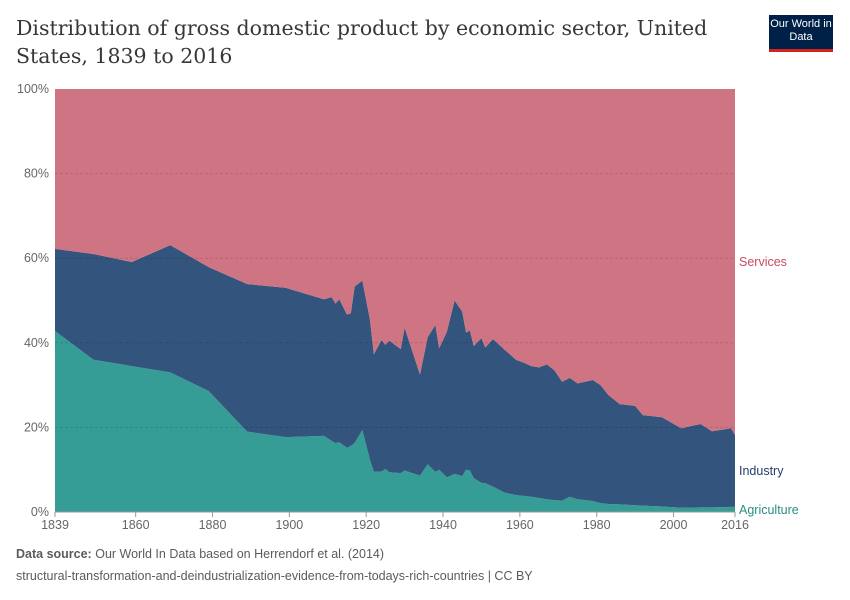  What do you see at coordinates (55, 525) in the screenshot?
I see `x-tick-label: 1839` at bounding box center [55, 525].